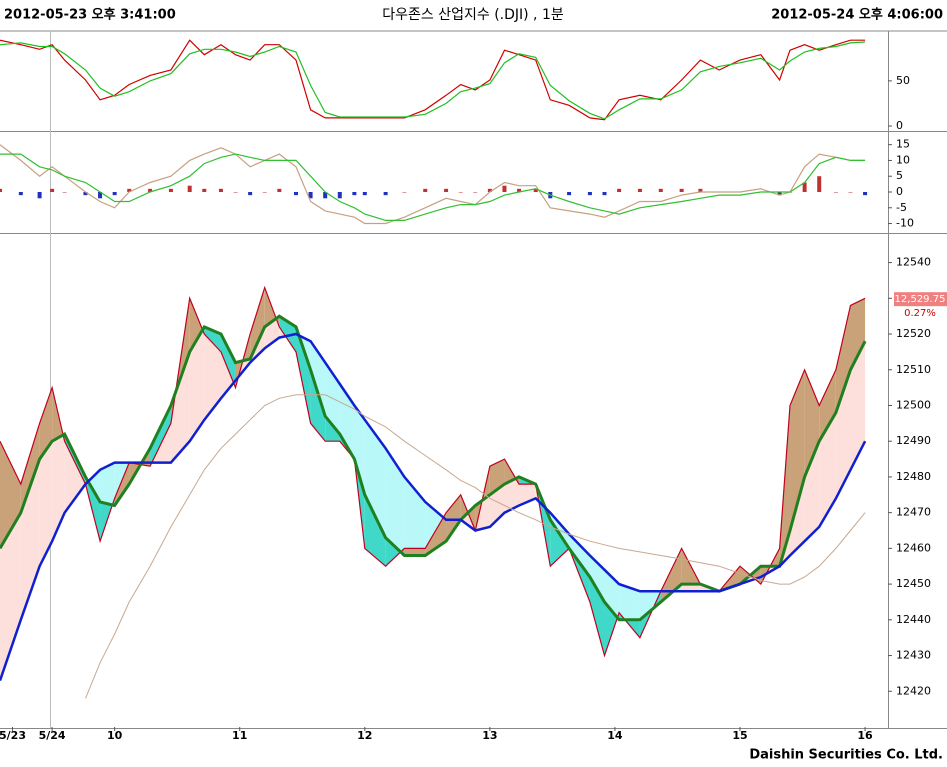  What do you see at coordinates (913, 583) in the screenshot?
I see `y-tick-label: 12450` at bounding box center [913, 583].